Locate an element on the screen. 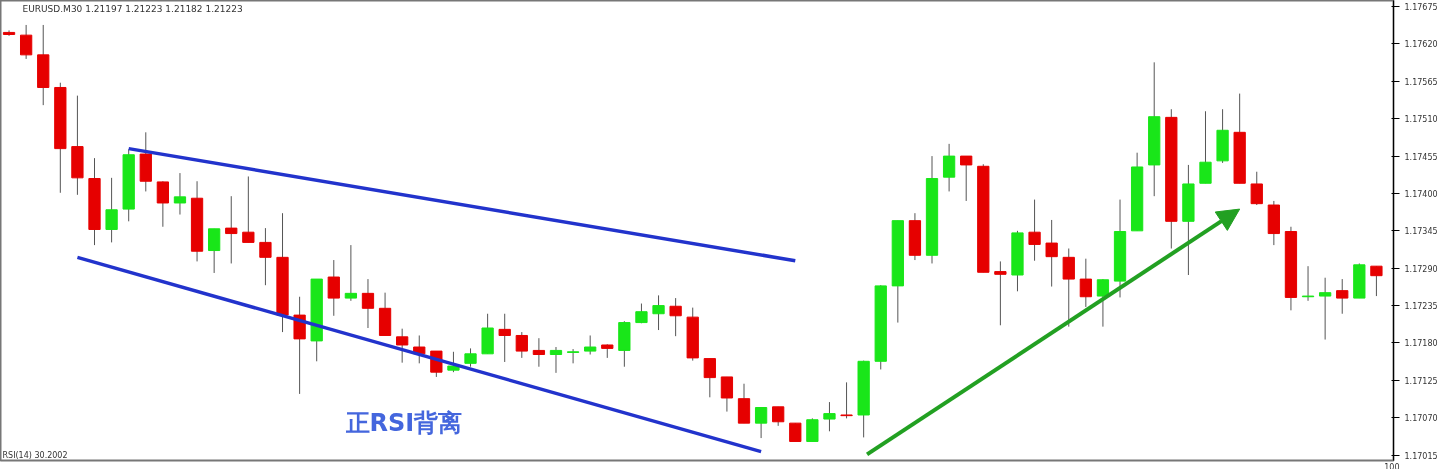 The height and width of the screenshot is (469, 1440). text: 100 is located at coordinates (1392, 465).